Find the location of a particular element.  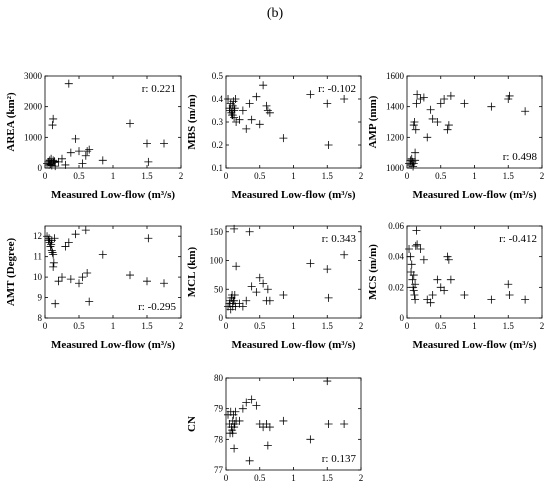

y-tick-label: 50 is located at coordinates (219, 289).